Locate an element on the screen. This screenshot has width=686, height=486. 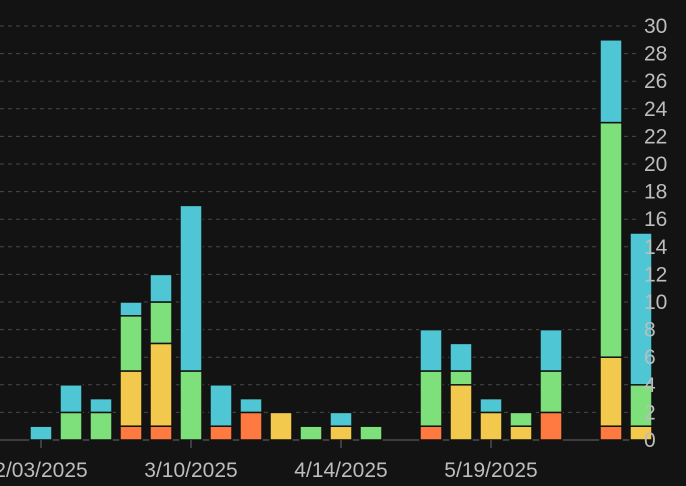
x-axis-ticks: 2/03/2025 3/10/2025 4/14/2025 5/19/2025 is located at coordinates (269, 461).